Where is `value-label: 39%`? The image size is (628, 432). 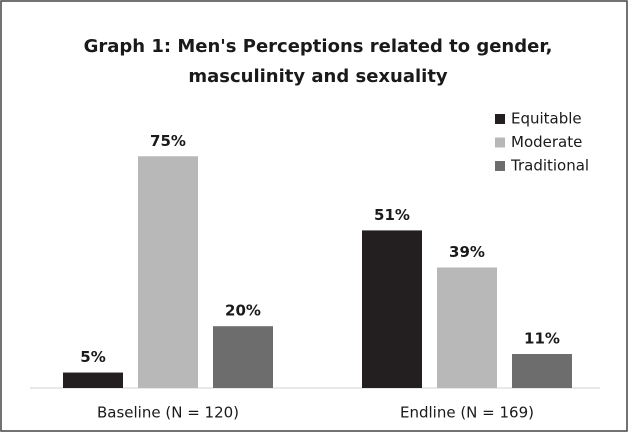
value-label: 39% is located at coordinates (467, 252).